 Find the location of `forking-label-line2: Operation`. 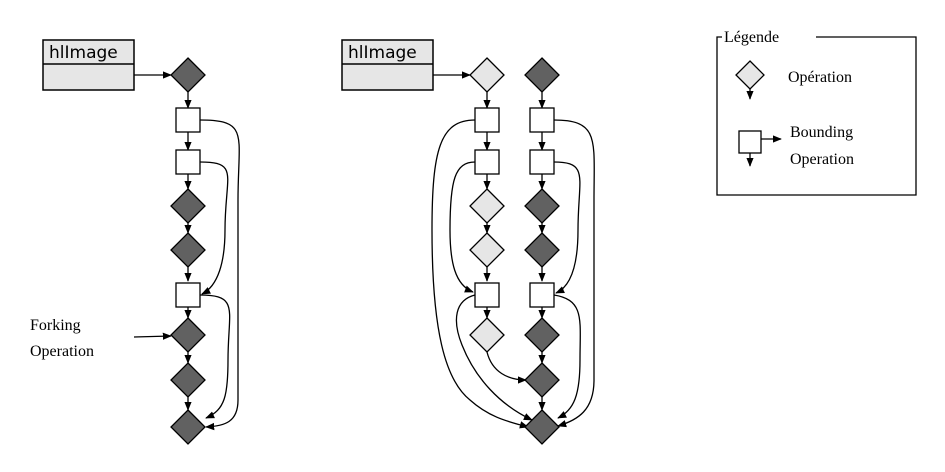

forking-label-line2: Operation is located at coordinates (62, 351).